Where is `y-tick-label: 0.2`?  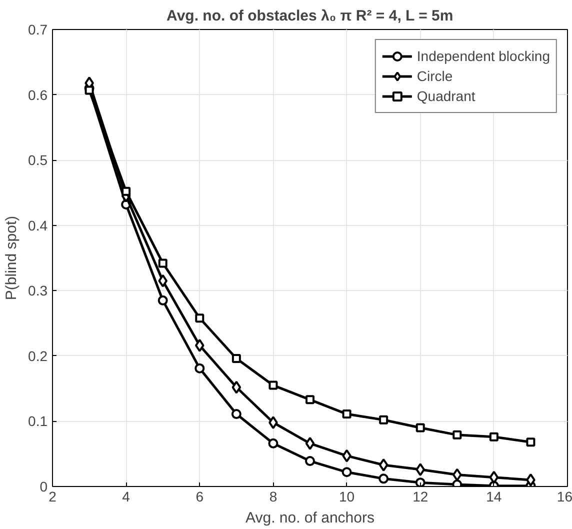
y-tick-label: 0.2 is located at coordinates (38, 356).